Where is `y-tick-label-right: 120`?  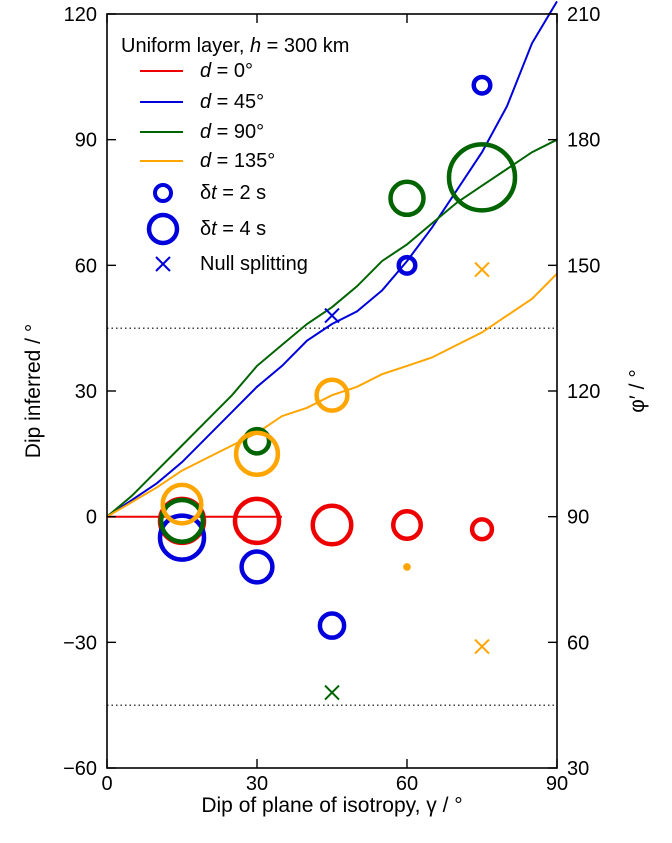 y-tick-label-right: 120 is located at coordinates (583, 392).